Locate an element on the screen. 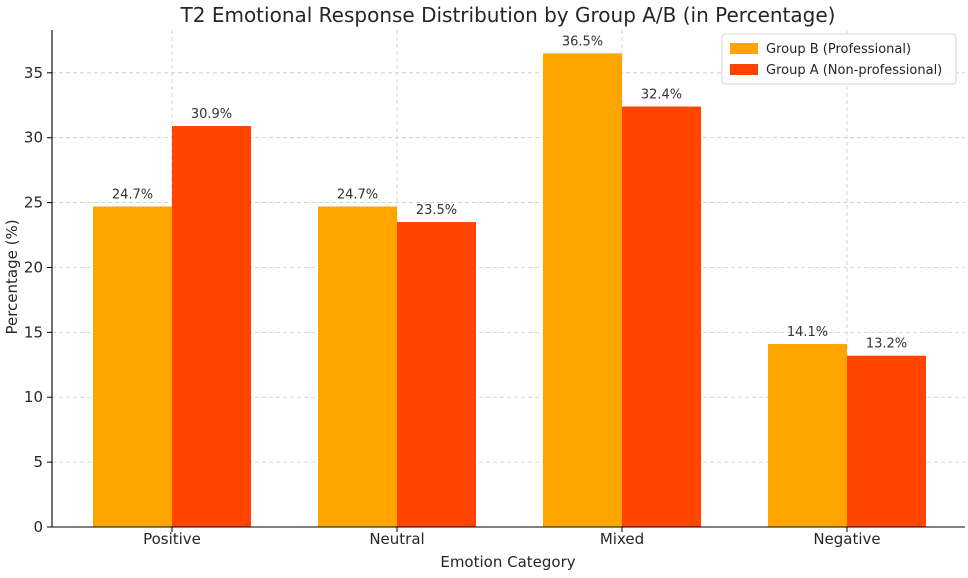  y-tick-label: 15 is located at coordinates (33, 332).